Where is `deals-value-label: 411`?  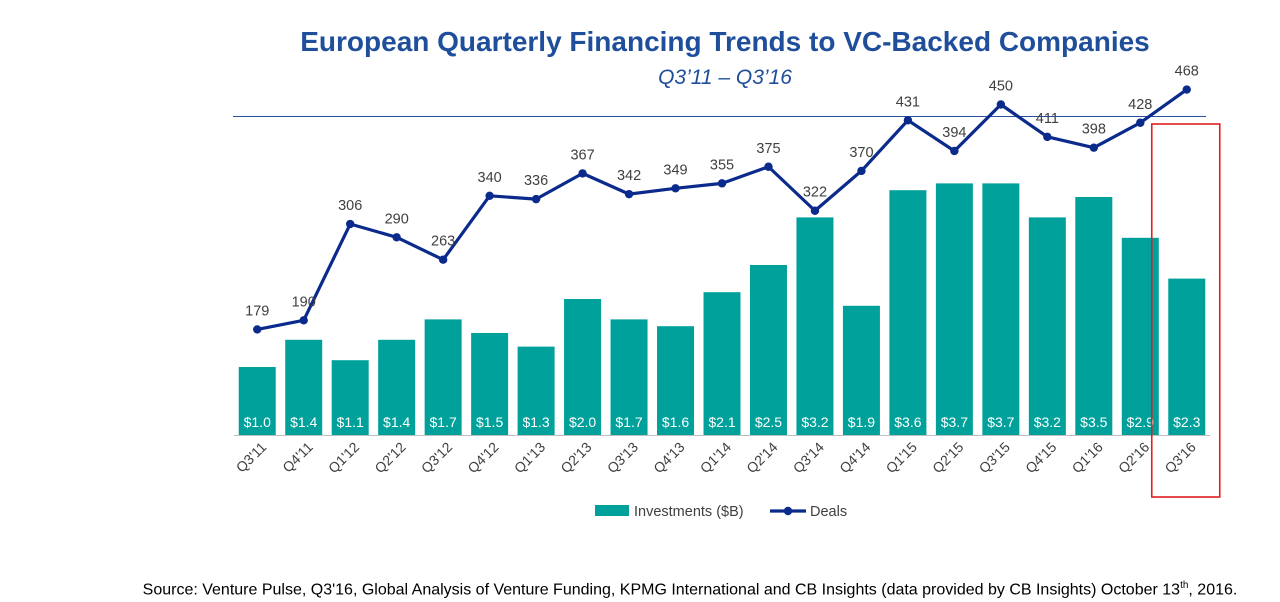 deals-value-label: 411 is located at coordinates (1047, 119).